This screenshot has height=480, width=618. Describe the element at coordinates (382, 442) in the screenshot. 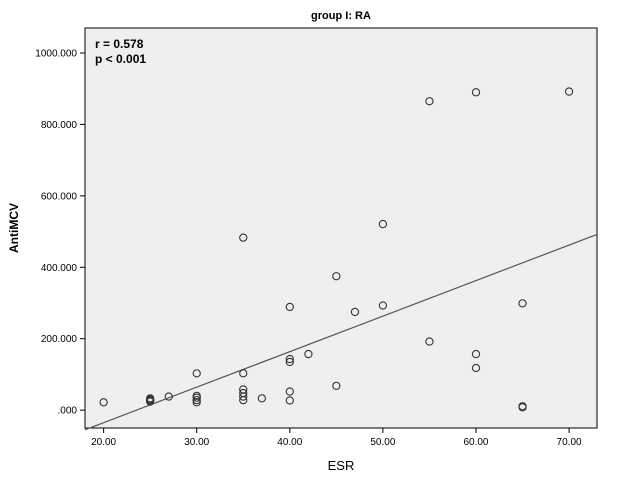

I see `x-tick-label: 50.00` at that location.